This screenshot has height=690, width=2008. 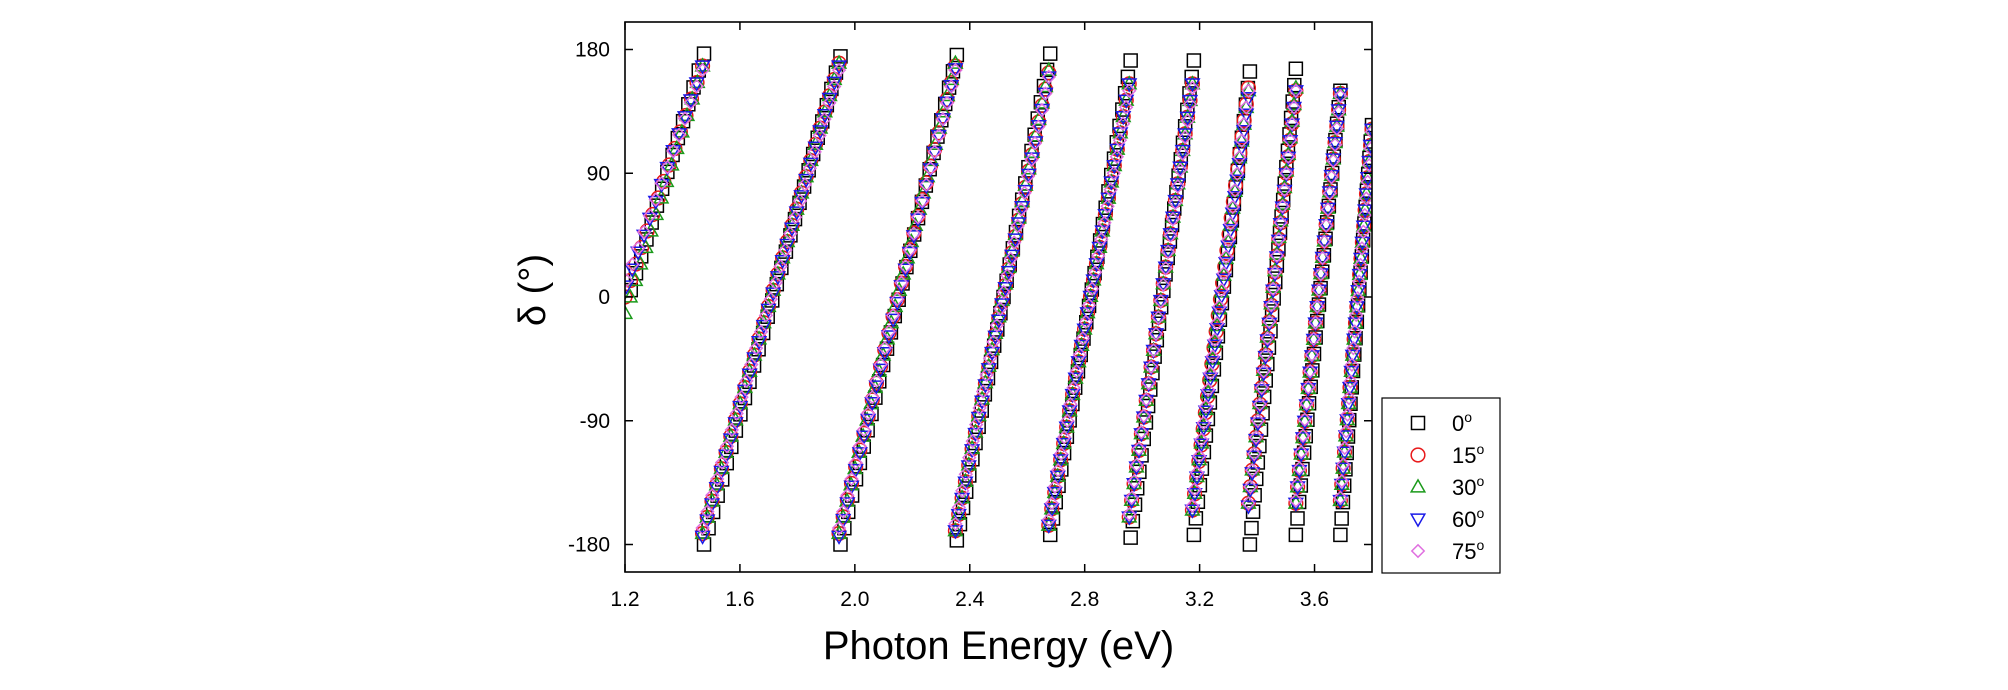 I want to click on data-point-diamond-b6-p23, so click(x=1244, y=124).